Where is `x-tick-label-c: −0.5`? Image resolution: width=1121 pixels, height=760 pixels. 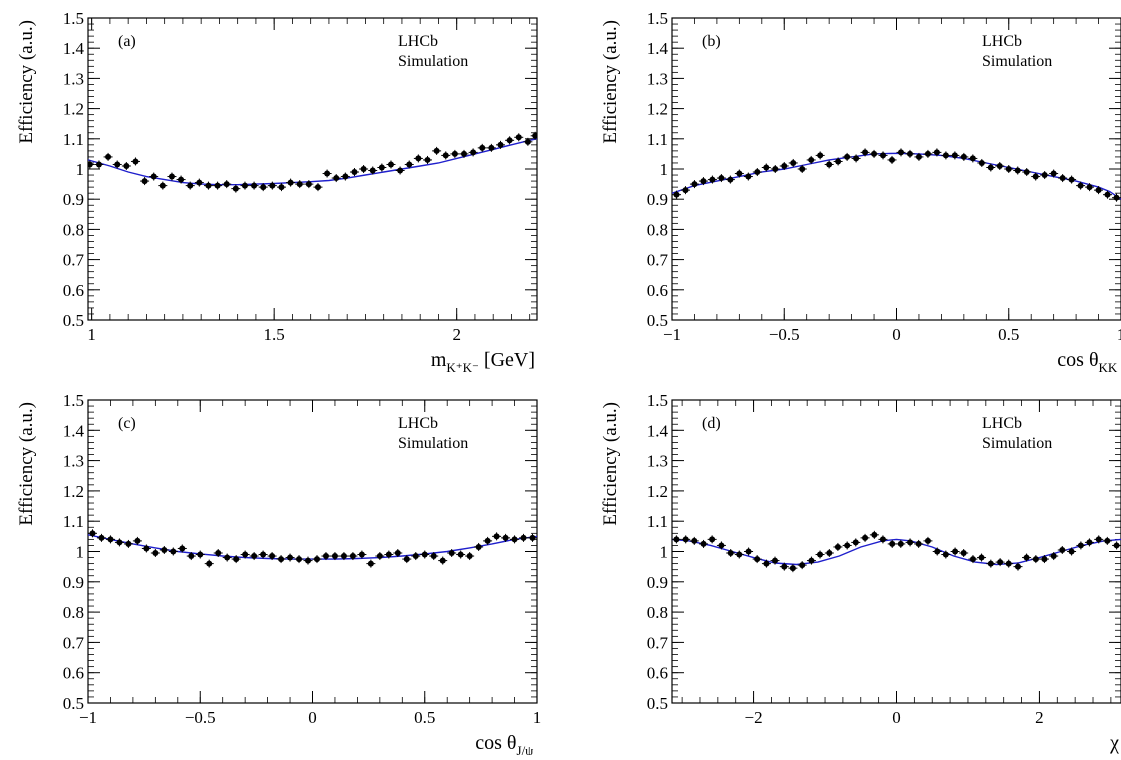
x-tick-label-c: −0.5 is located at coordinates (200, 717).